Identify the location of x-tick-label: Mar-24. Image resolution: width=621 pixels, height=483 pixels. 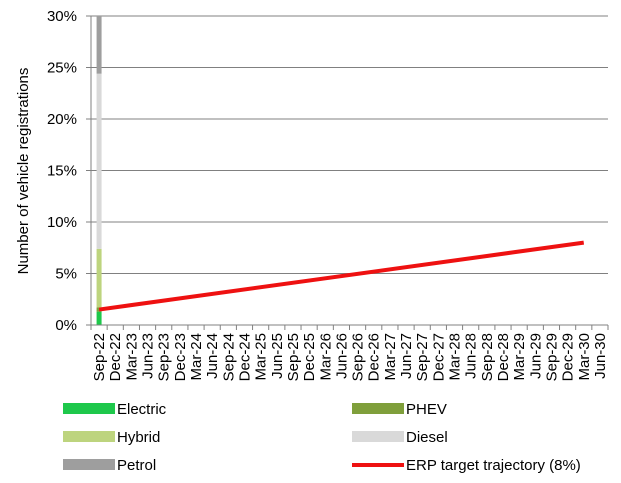
(196, 357).